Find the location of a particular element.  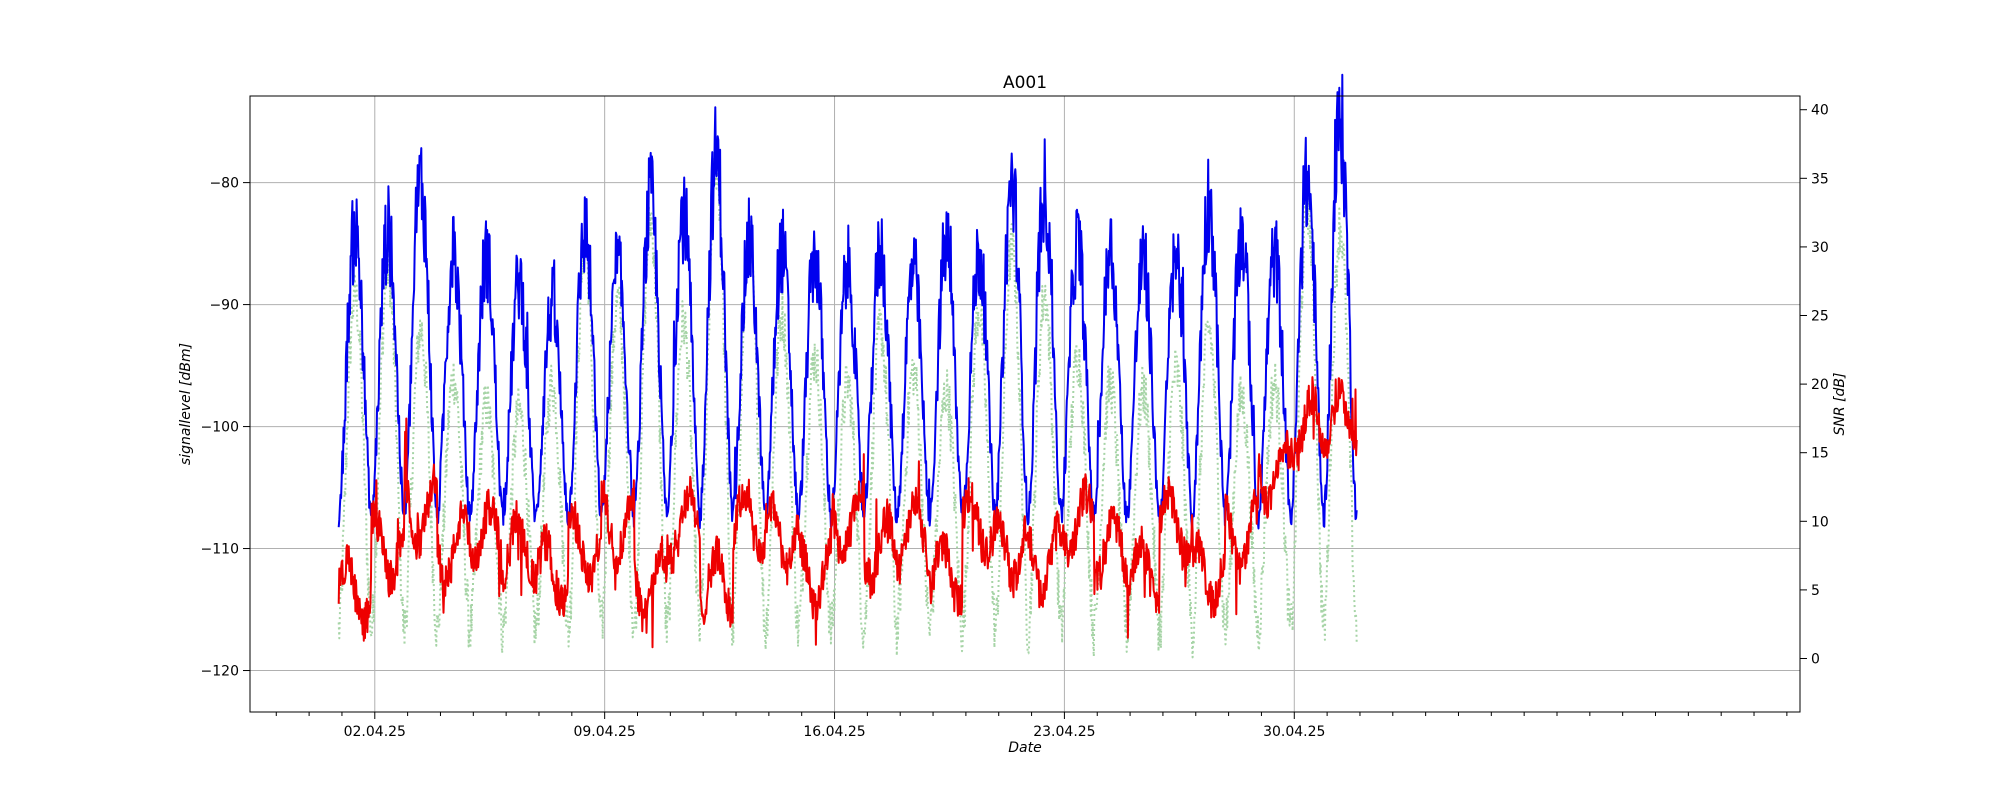

x-tick-label: 09.04.25 is located at coordinates (604, 732).